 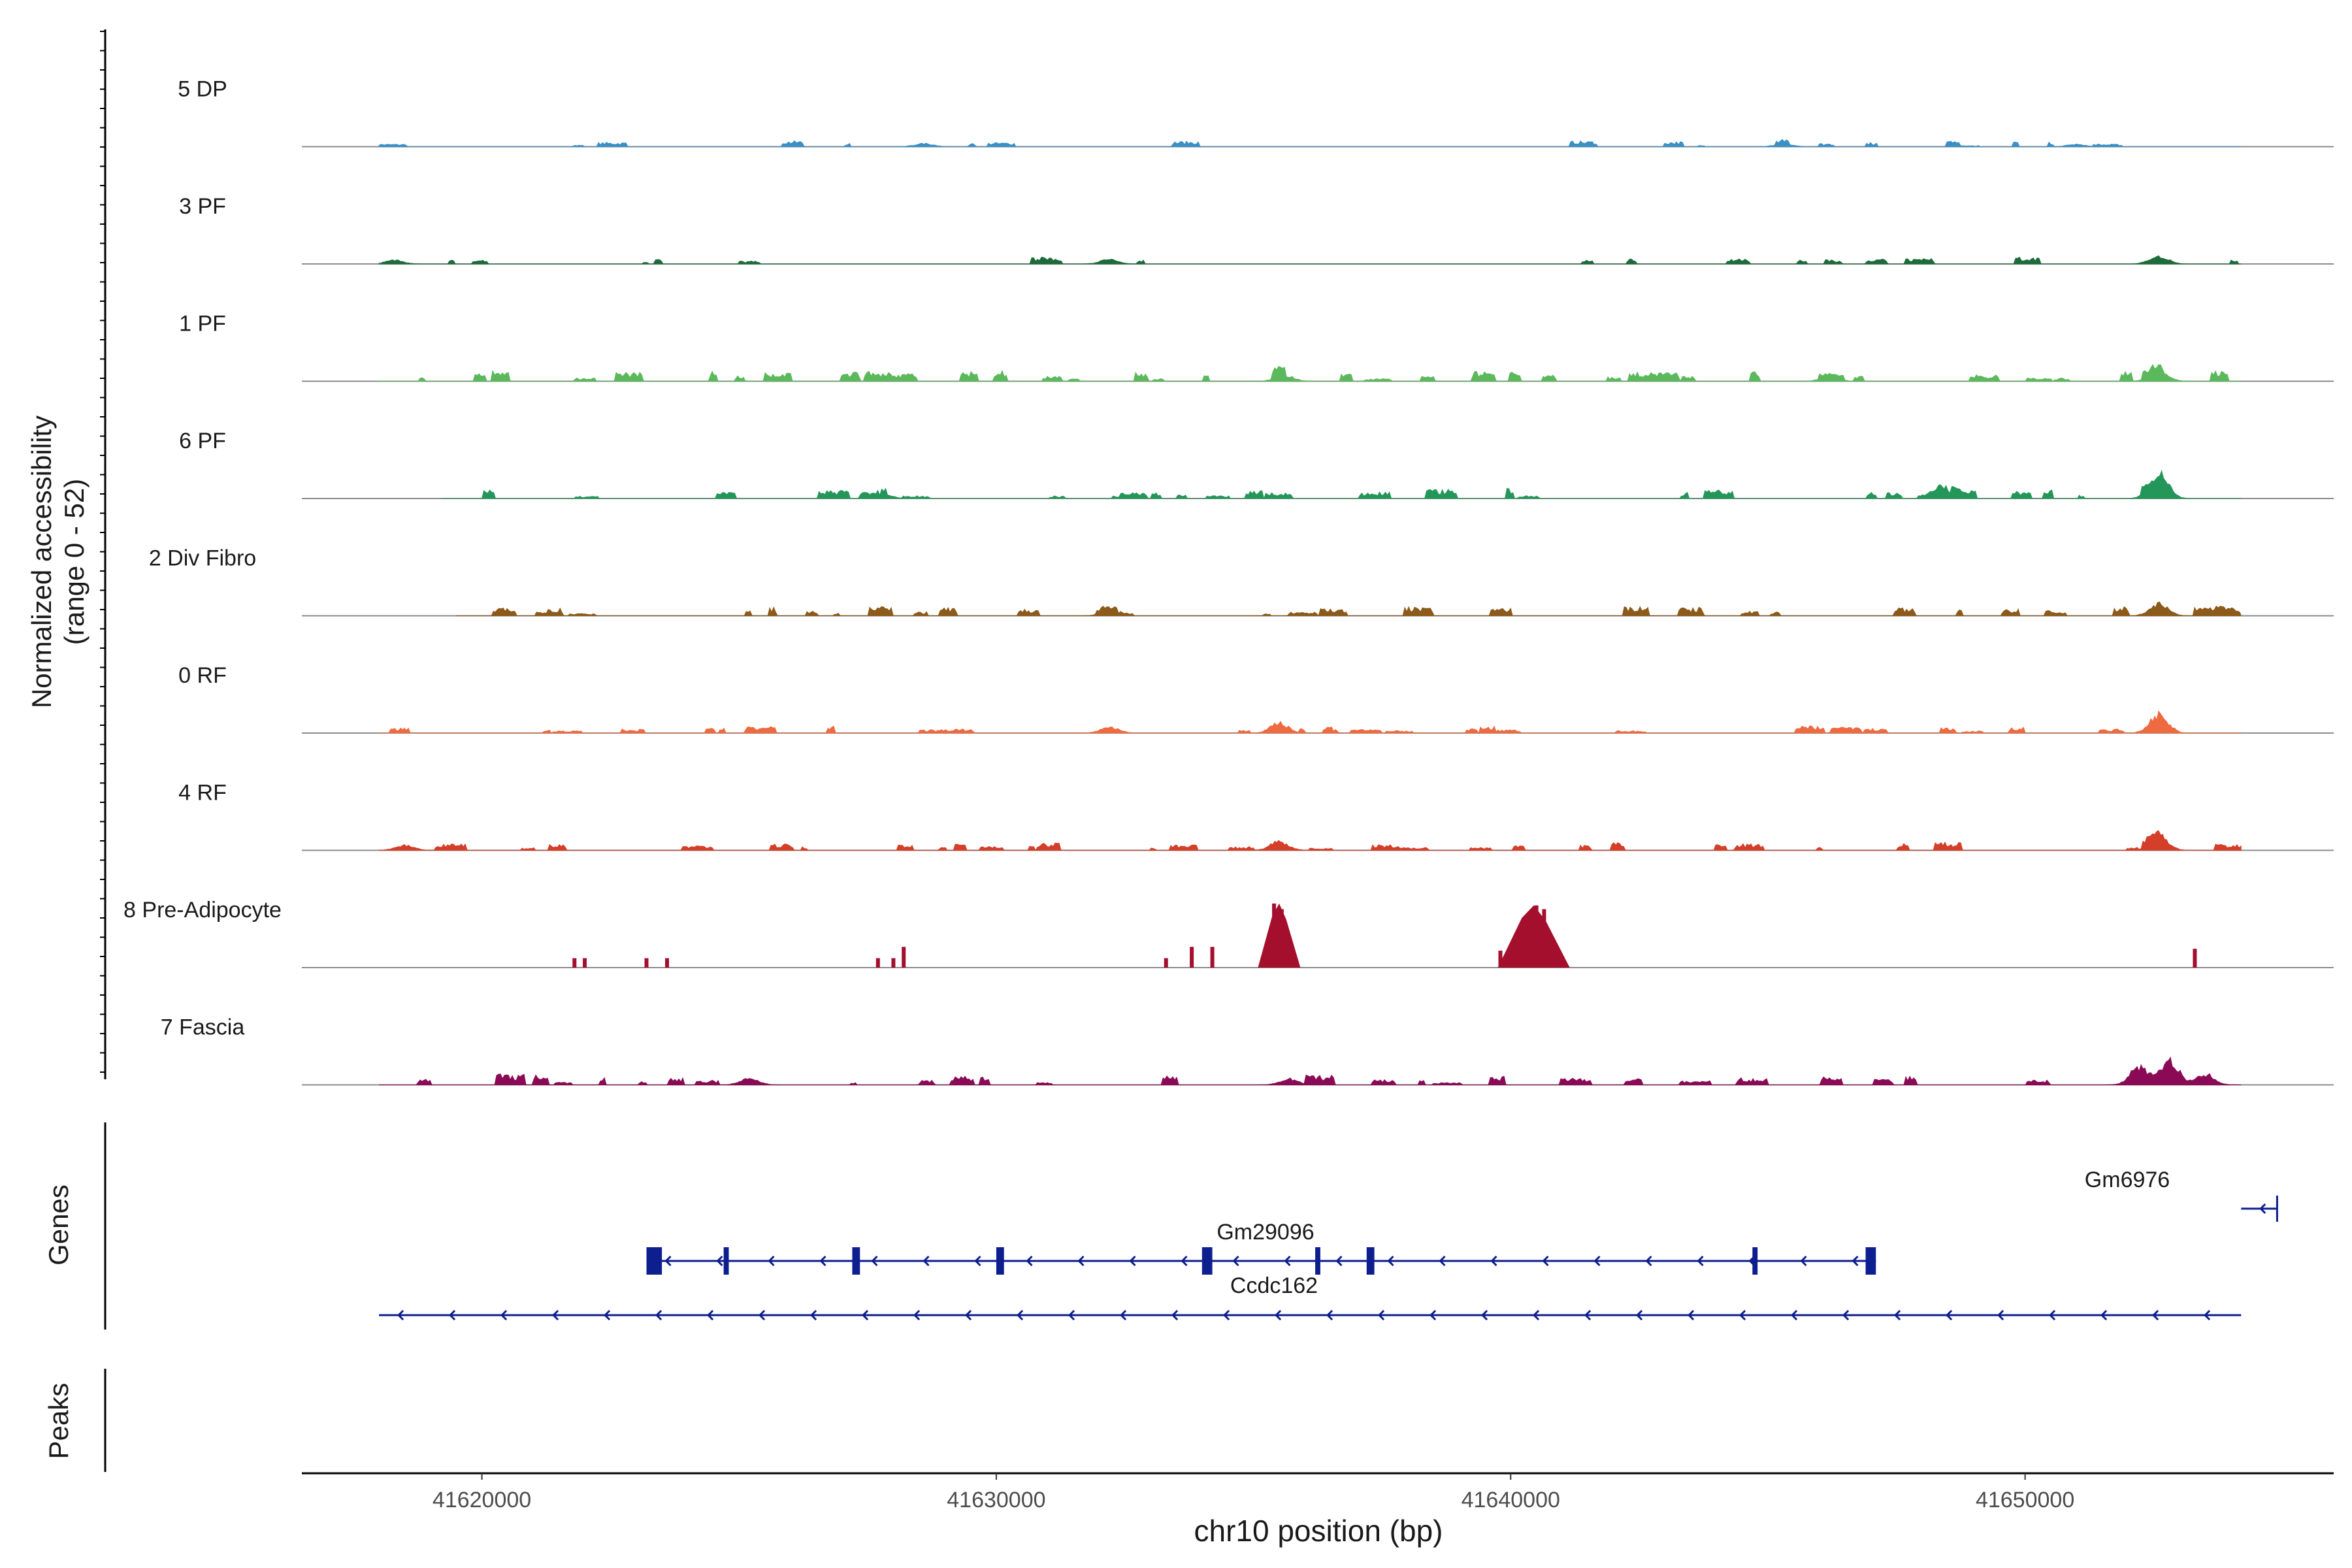 What do you see at coordinates (1256, 816) in the screenshot?
I see `track-4-rf: 4 RF` at bounding box center [1256, 816].